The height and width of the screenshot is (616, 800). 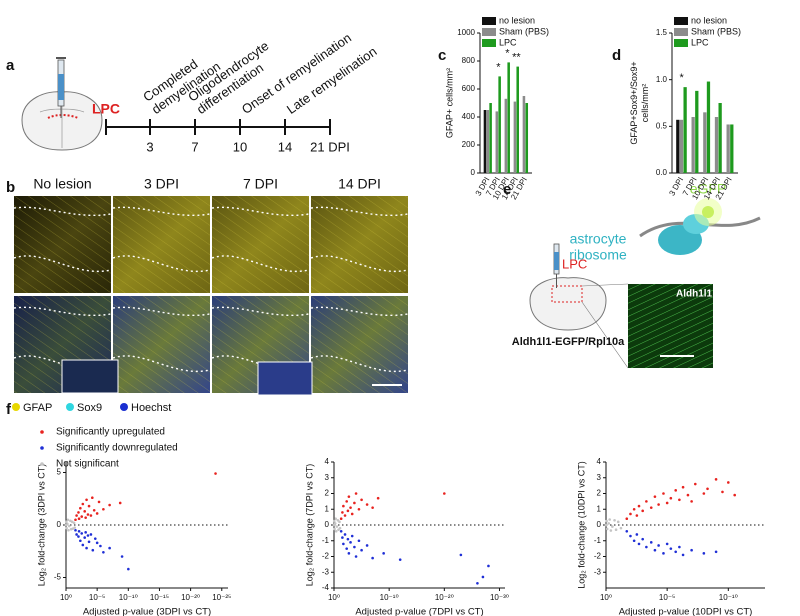 I want to click on legend-label: GFAP, so click(x=37, y=408).